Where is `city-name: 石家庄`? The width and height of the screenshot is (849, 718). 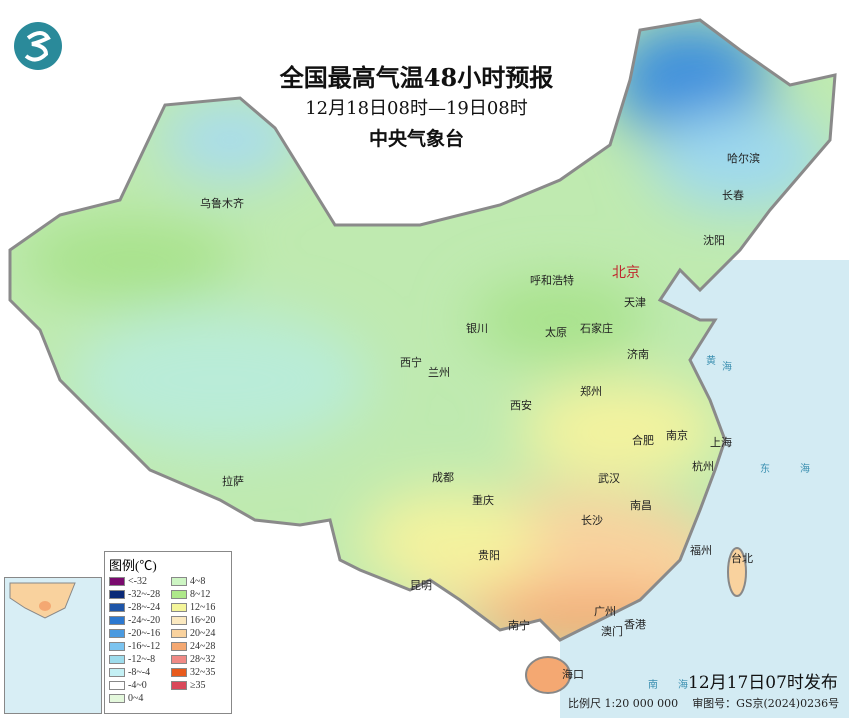
city-name: 石家庄 is located at coordinates (596, 328).